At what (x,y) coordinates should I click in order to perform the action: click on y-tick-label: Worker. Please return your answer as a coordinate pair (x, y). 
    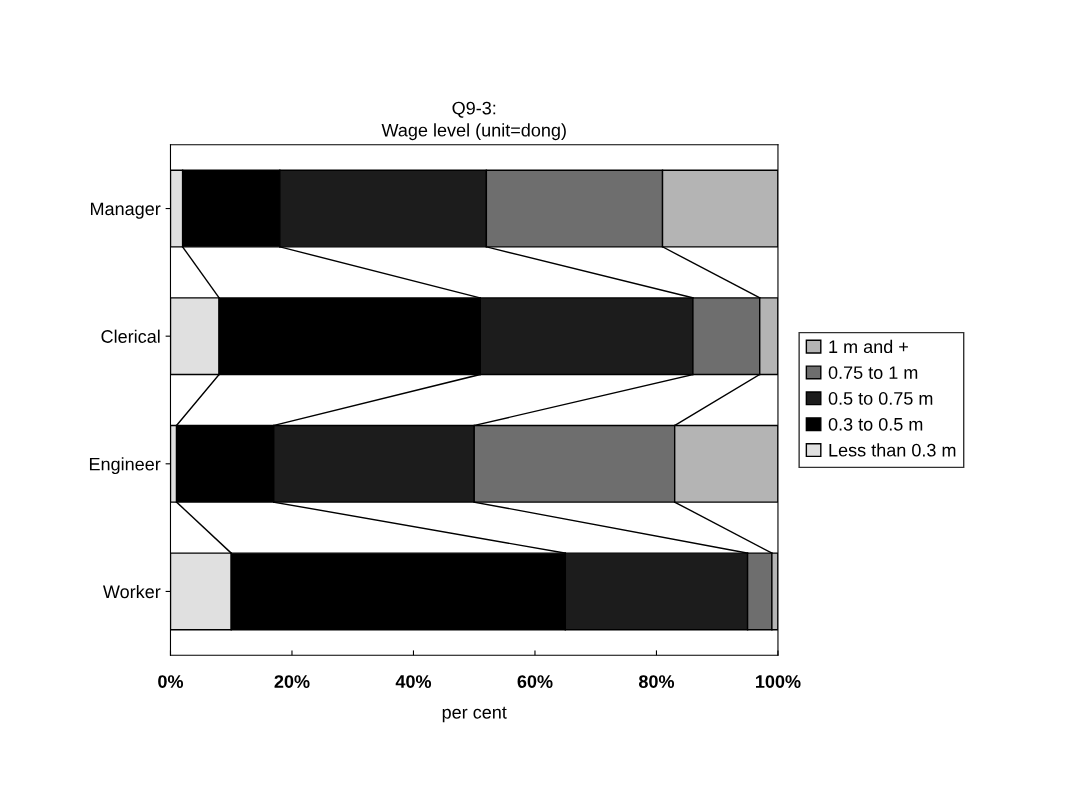
    Looking at the image, I should click on (131, 591).